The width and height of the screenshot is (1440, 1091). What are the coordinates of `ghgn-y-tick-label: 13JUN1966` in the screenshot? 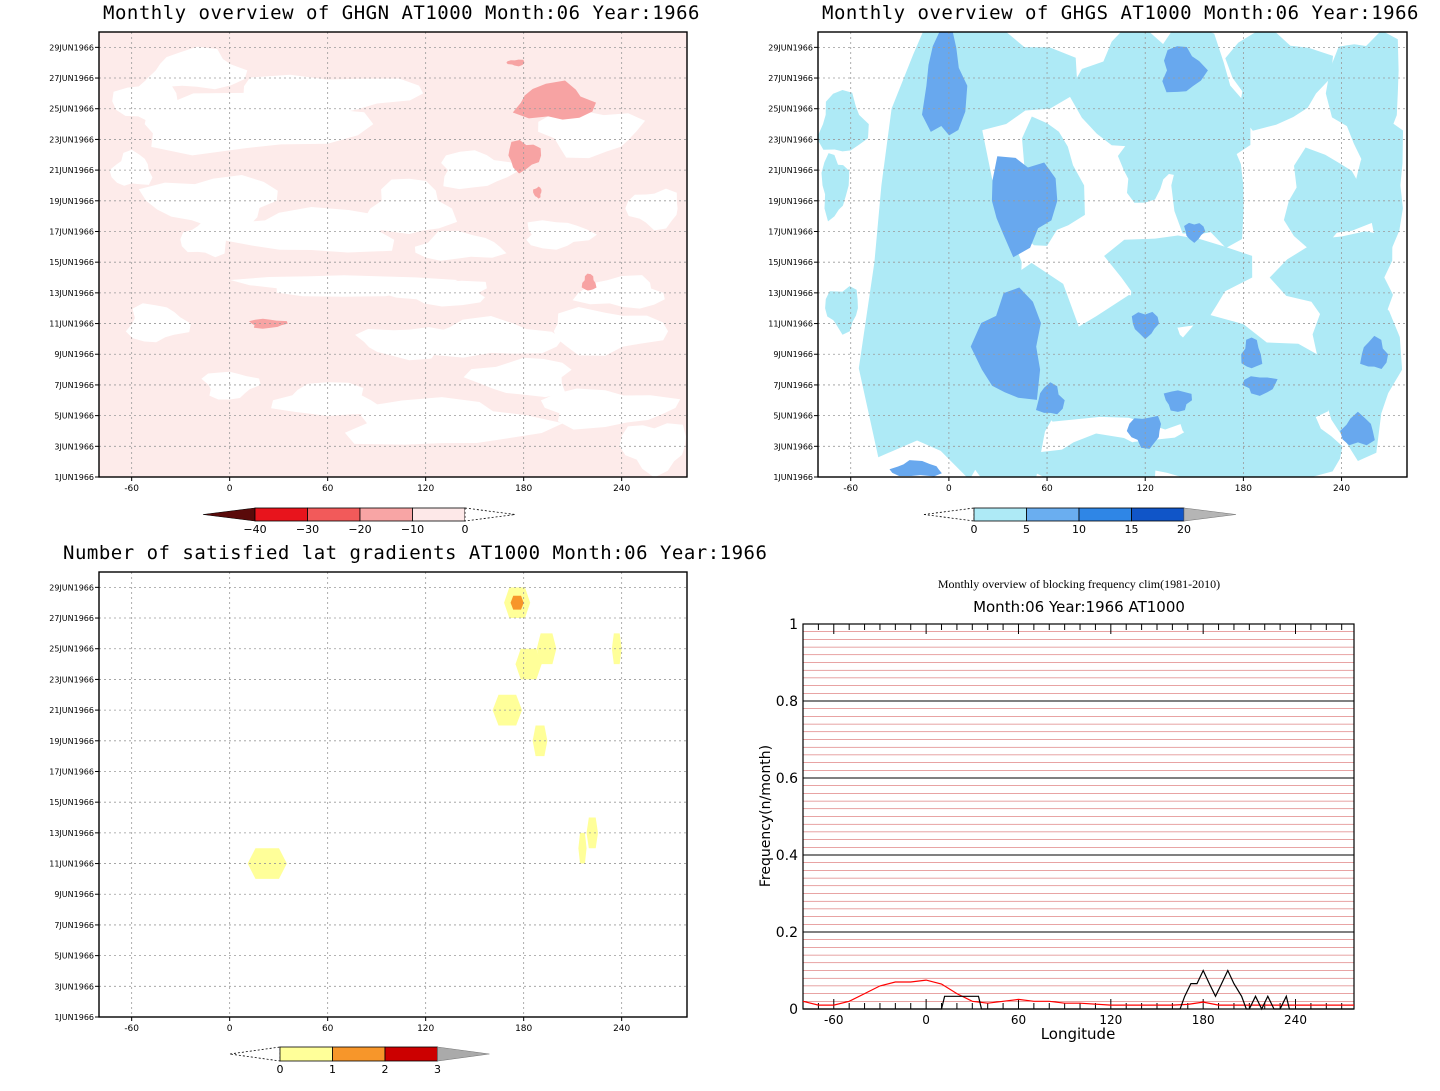 It's located at (71, 293).